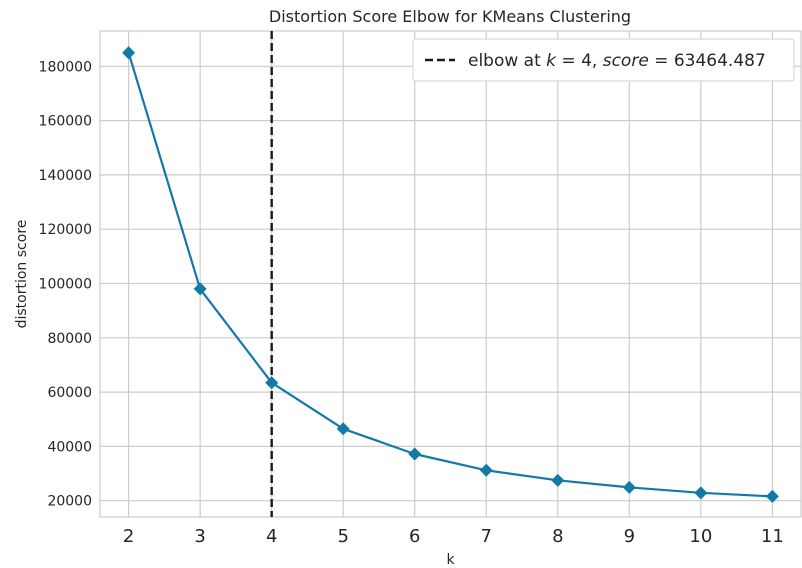 The width and height of the screenshot is (802, 568). What do you see at coordinates (69, 339) in the screenshot?
I see `y-tick-label: 80000` at bounding box center [69, 339].